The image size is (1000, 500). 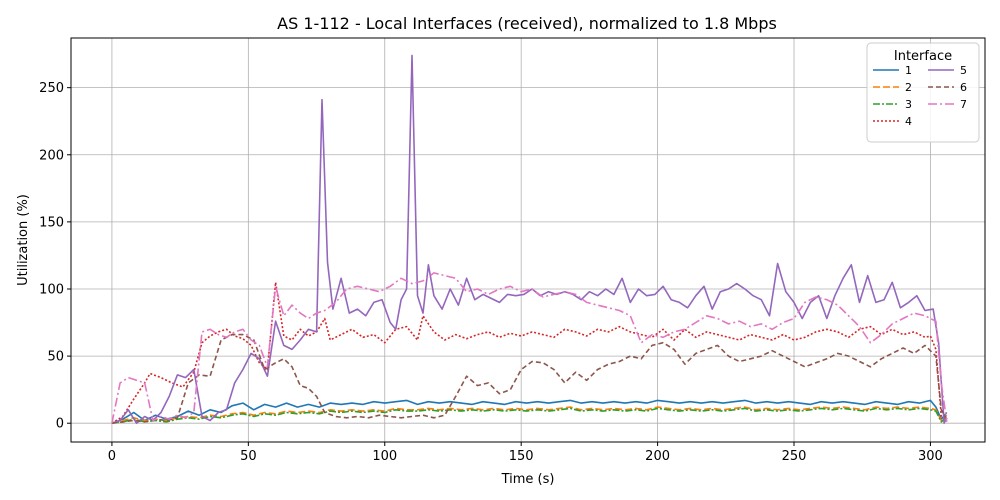 I want to click on legend-item-7: 7, so click(x=947, y=104).